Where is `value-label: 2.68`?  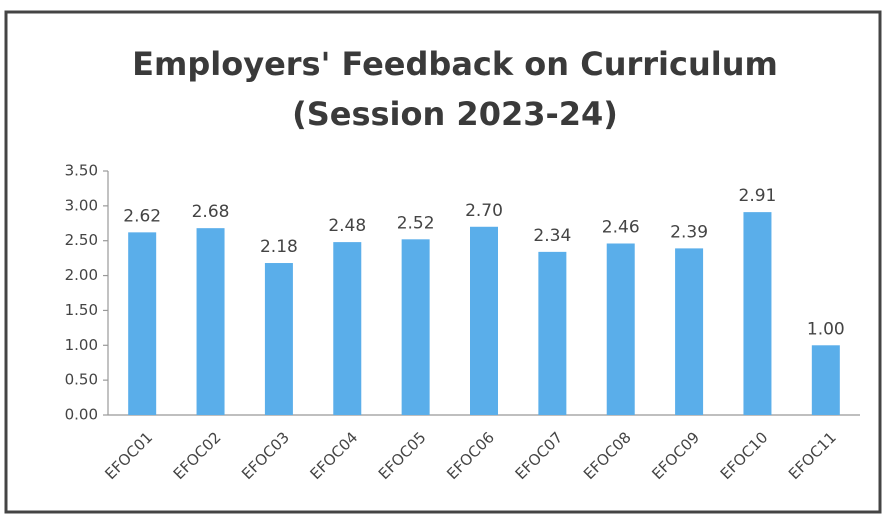 value-label: 2.68 is located at coordinates (211, 212).